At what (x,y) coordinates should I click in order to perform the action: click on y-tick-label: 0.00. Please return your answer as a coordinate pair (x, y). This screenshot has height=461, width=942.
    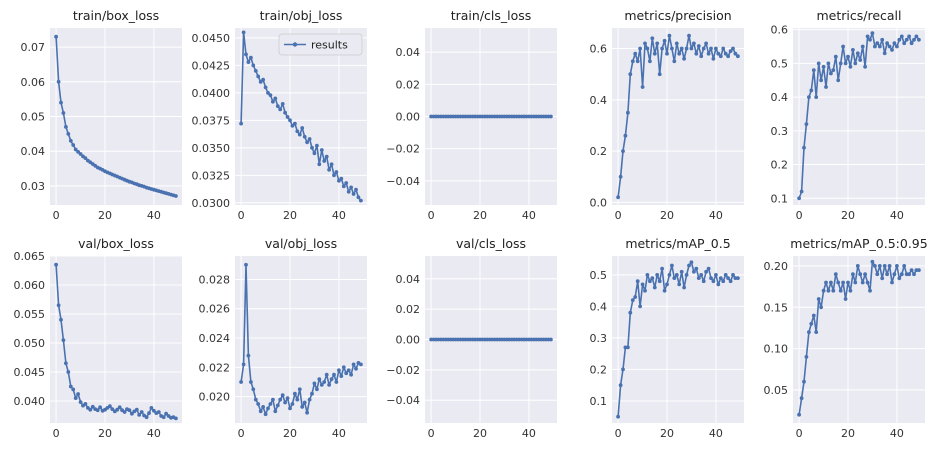
    Looking at the image, I should click on (408, 117).